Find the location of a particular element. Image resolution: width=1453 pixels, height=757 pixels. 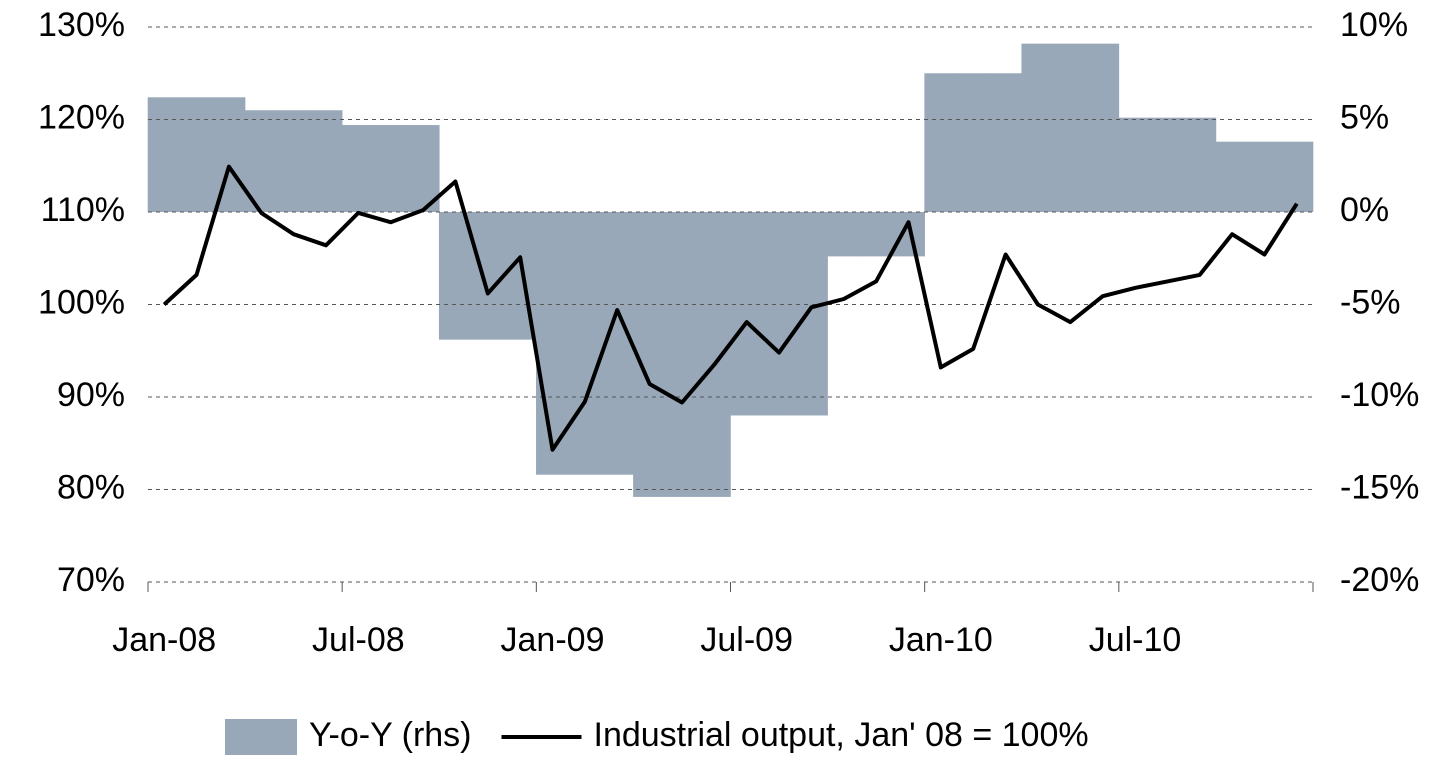

x-tick-label: Jan-09 is located at coordinates (553, 640).